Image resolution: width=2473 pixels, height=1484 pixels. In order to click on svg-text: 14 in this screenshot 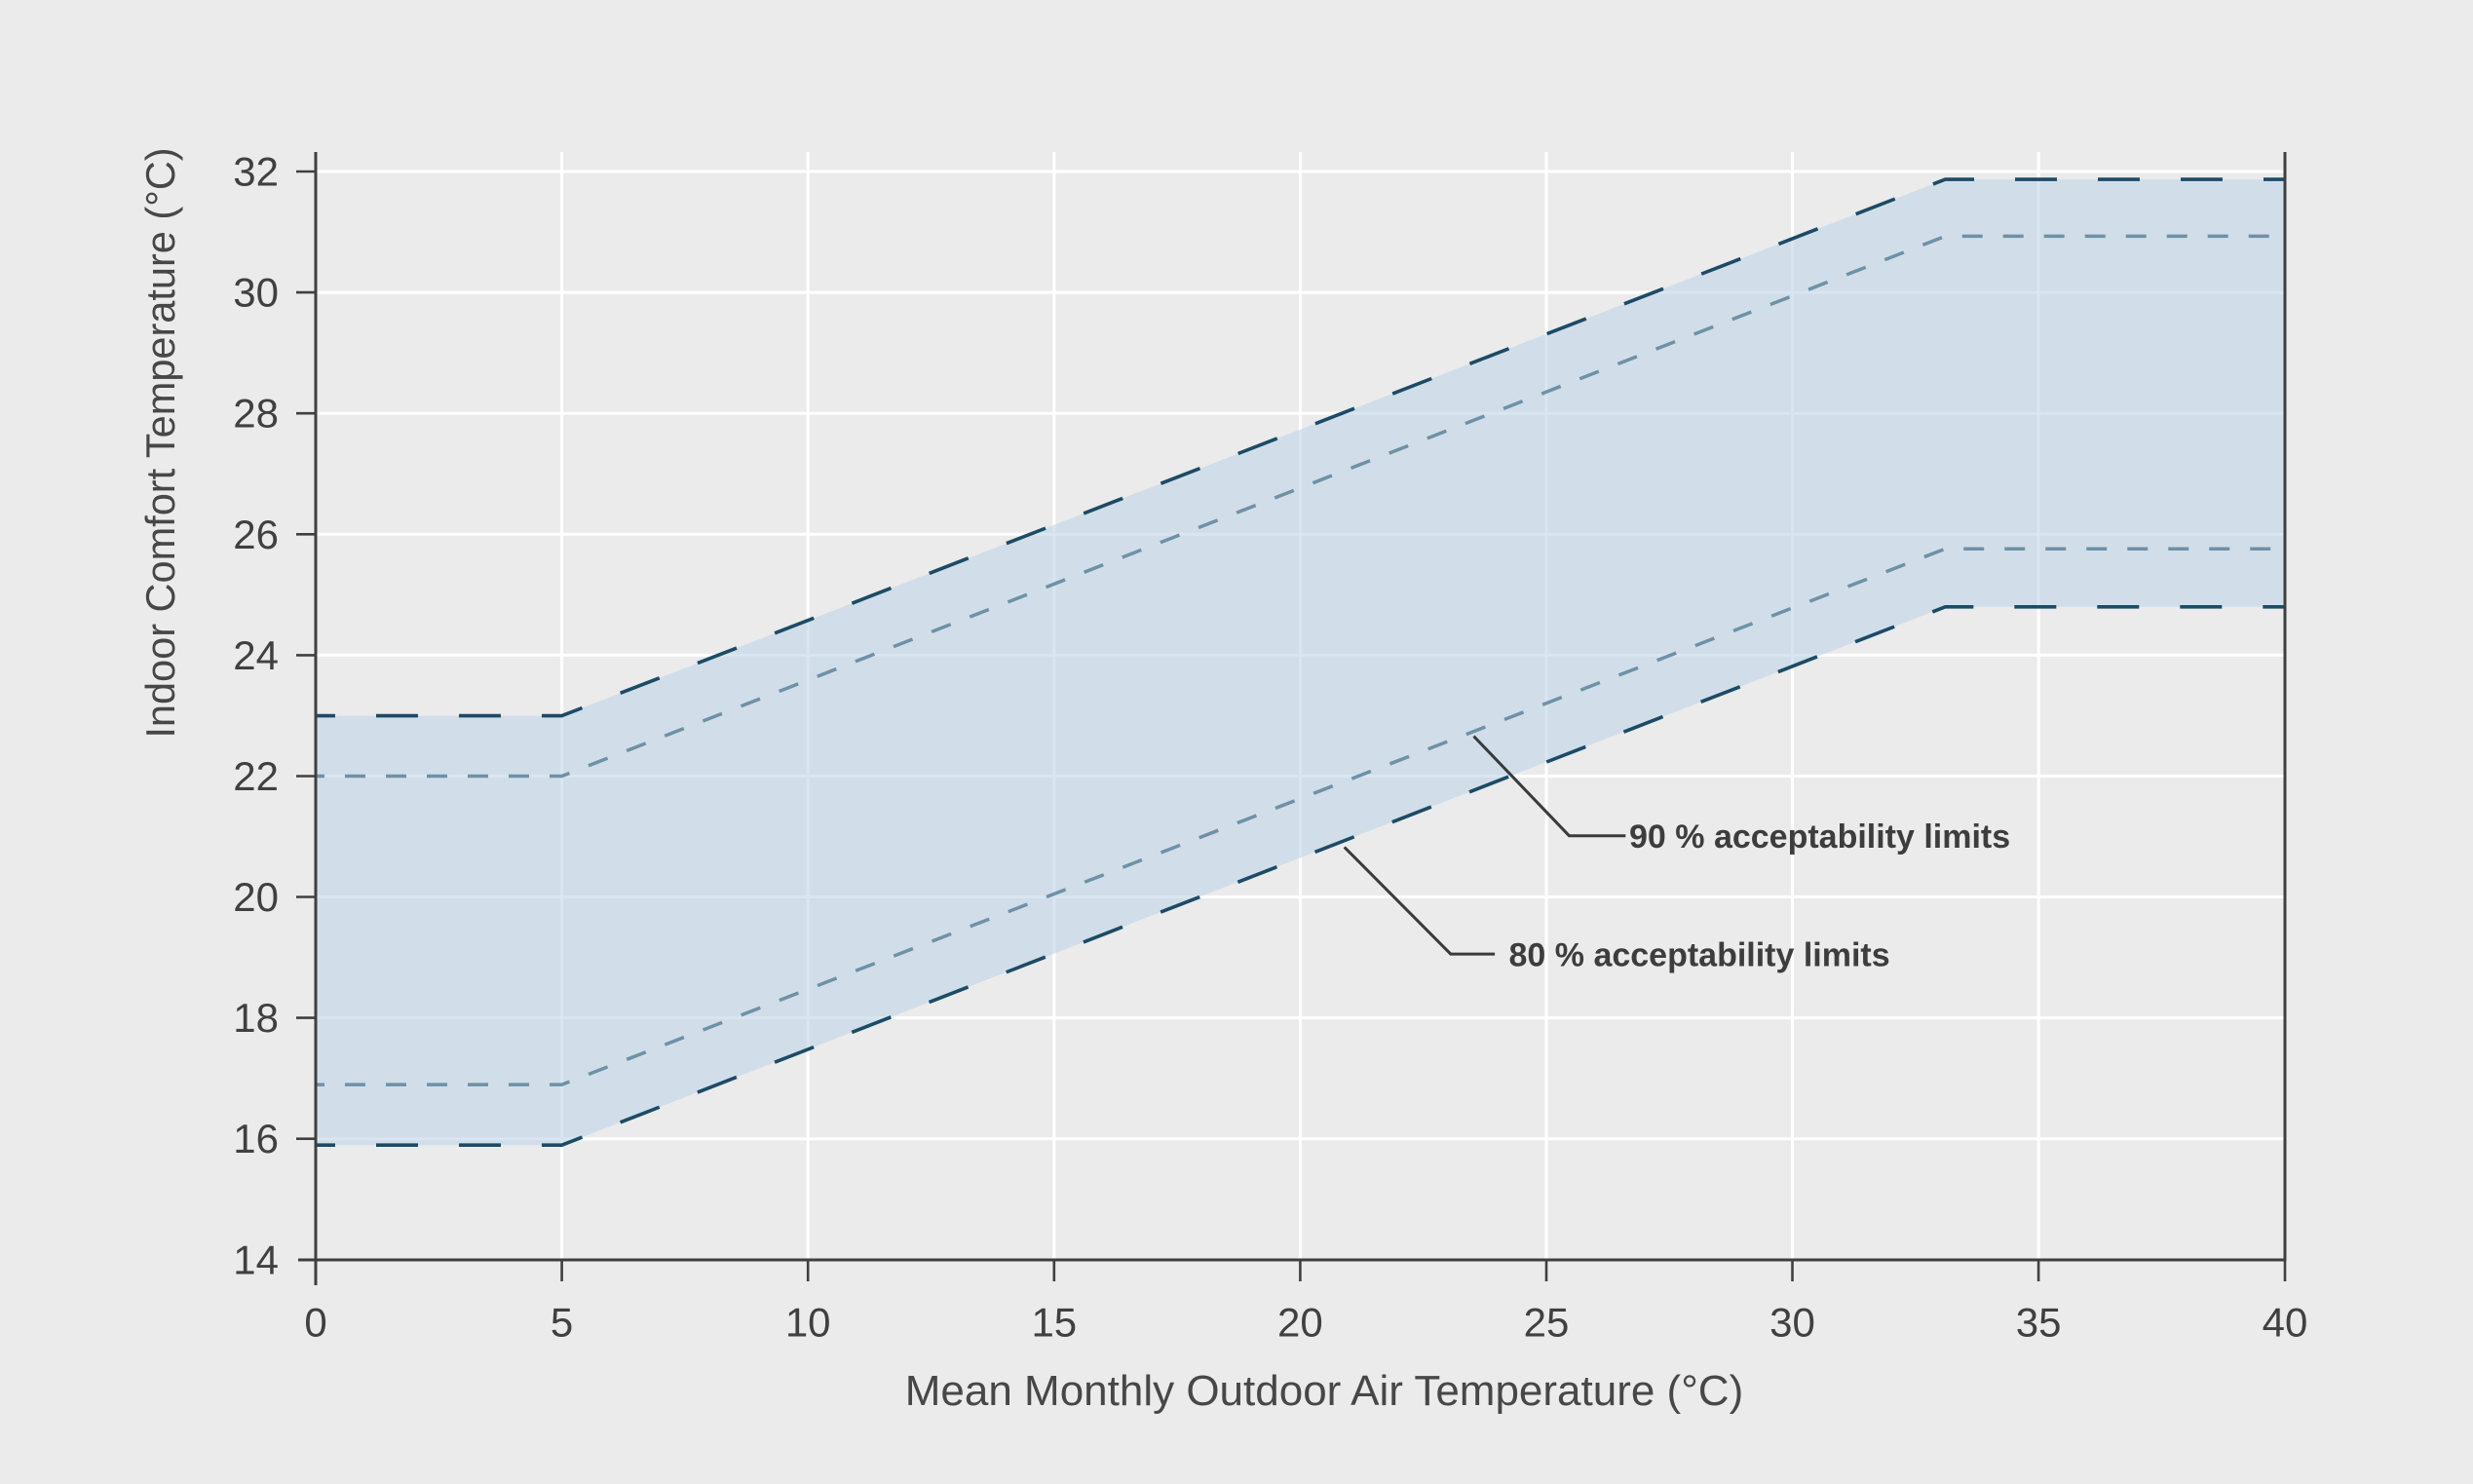, I will do `click(256, 1259)`.